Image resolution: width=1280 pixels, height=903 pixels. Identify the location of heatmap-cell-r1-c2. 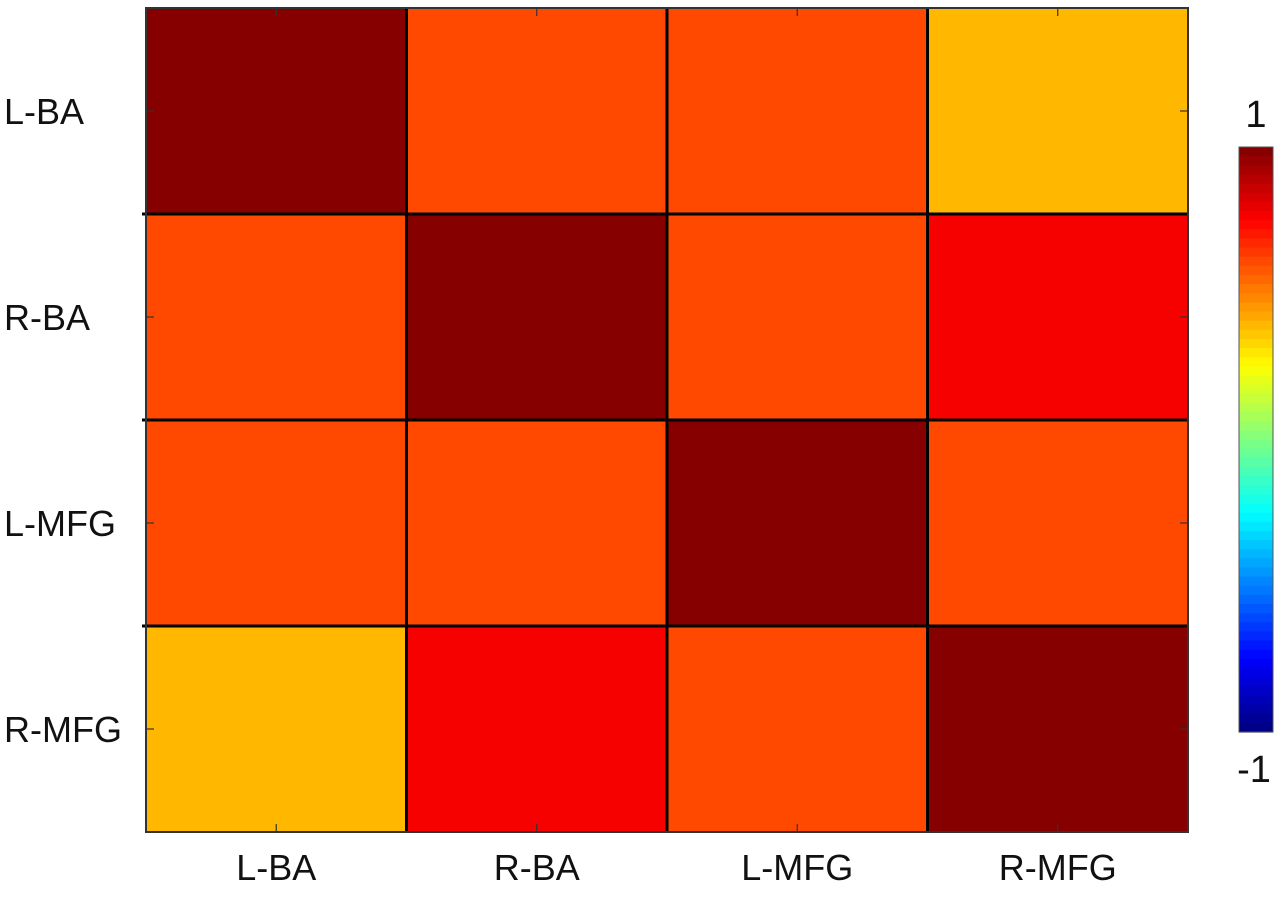
(797, 317).